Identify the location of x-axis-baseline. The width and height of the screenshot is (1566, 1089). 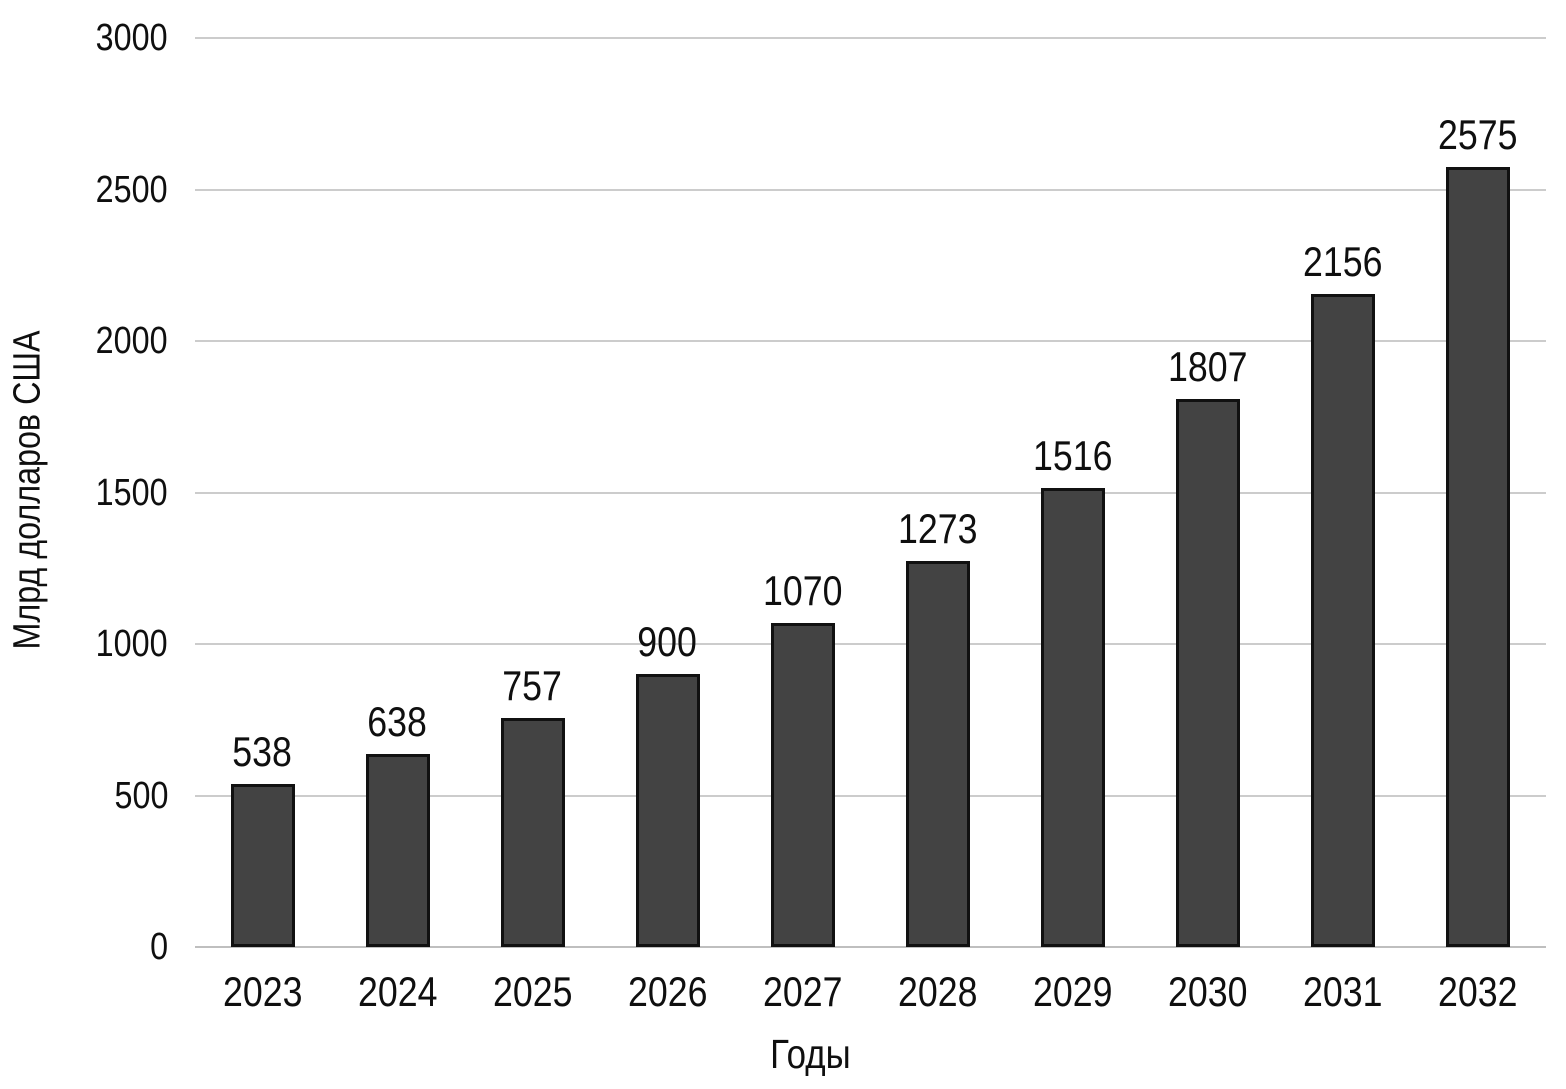
(870, 947).